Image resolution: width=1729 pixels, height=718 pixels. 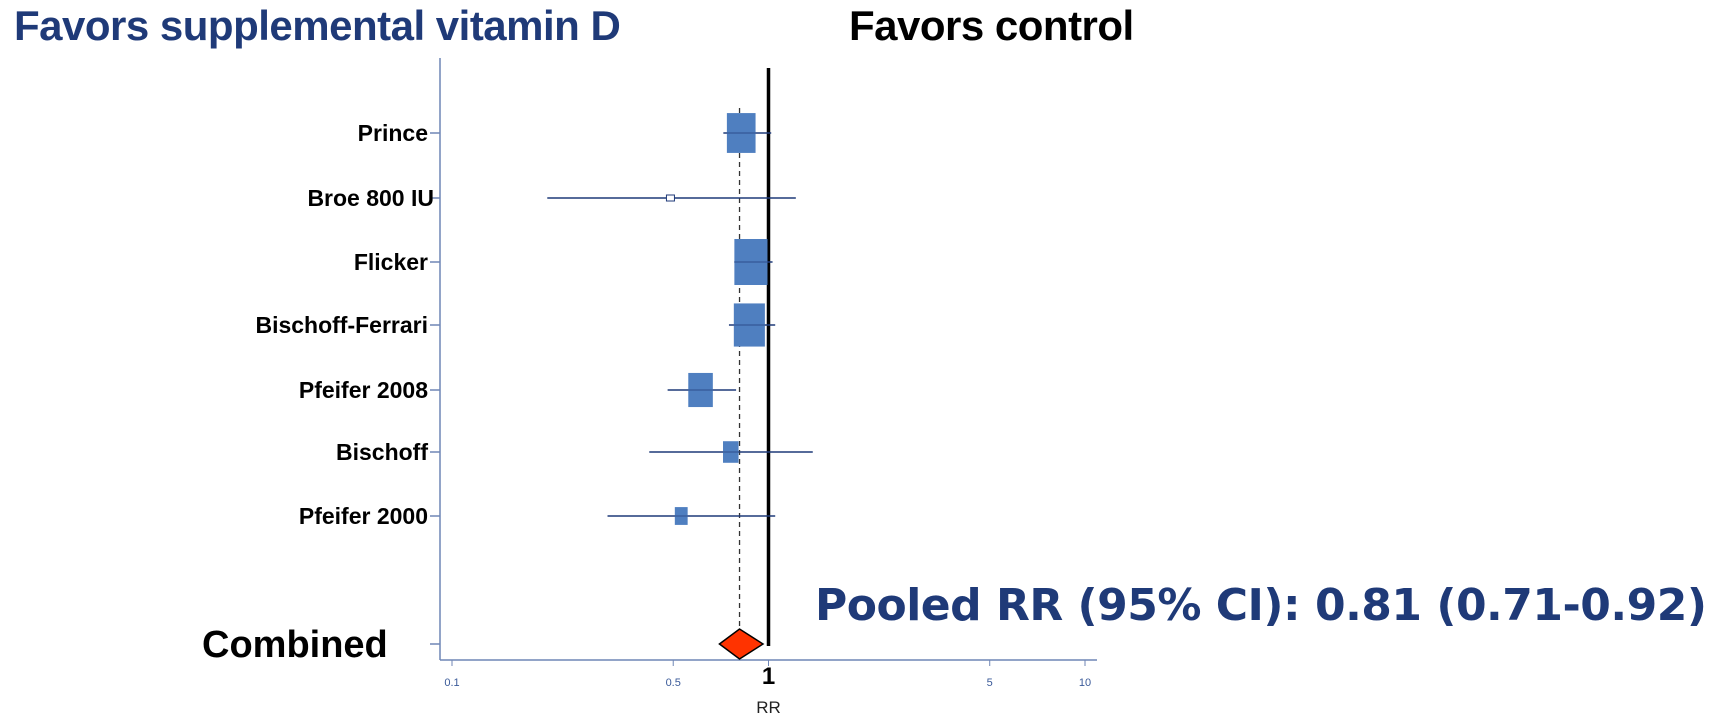 I want to click on study-label: Prince, so click(x=393, y=133).